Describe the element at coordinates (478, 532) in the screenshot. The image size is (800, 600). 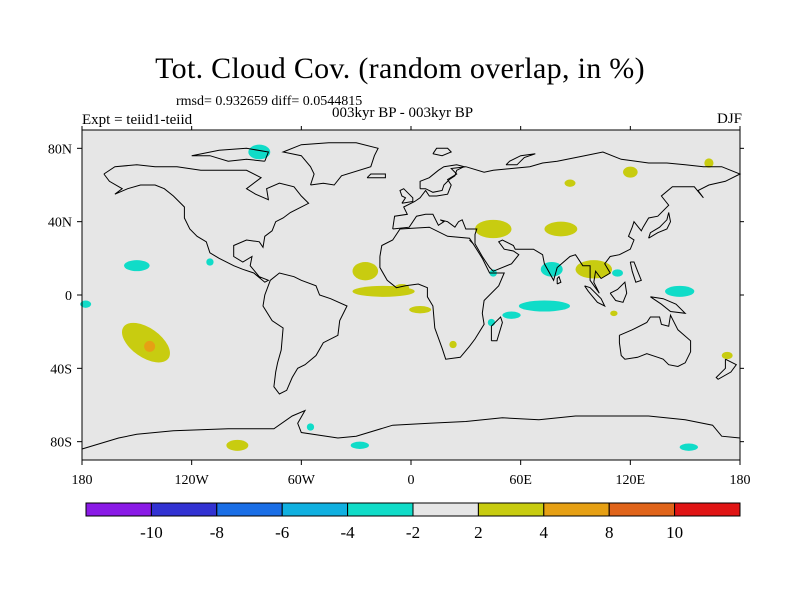
I see `colorbar-label: 2` at that location.